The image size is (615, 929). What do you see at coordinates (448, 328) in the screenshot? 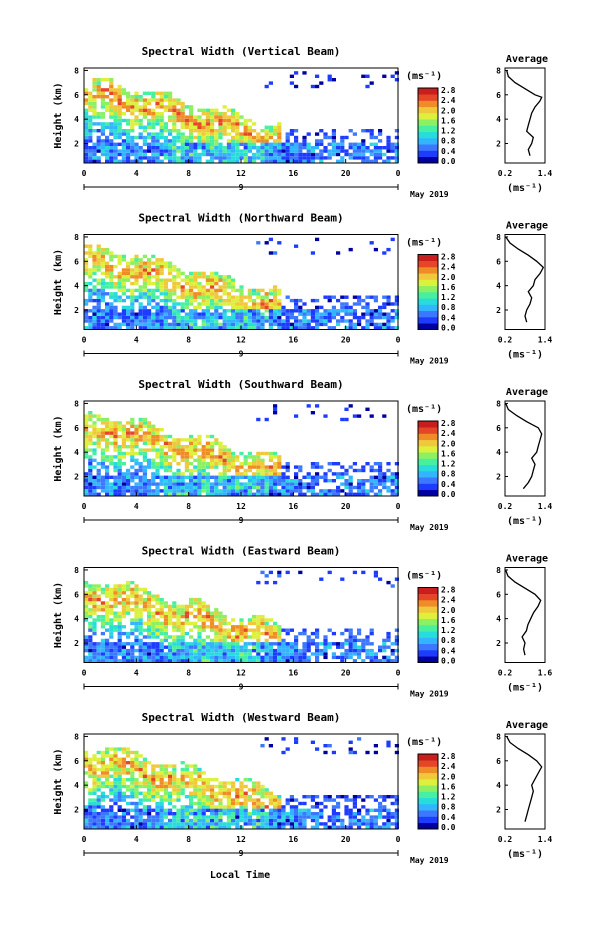
I see `colorbar-tick-label: 0.0` at bounding box center [448, 328].